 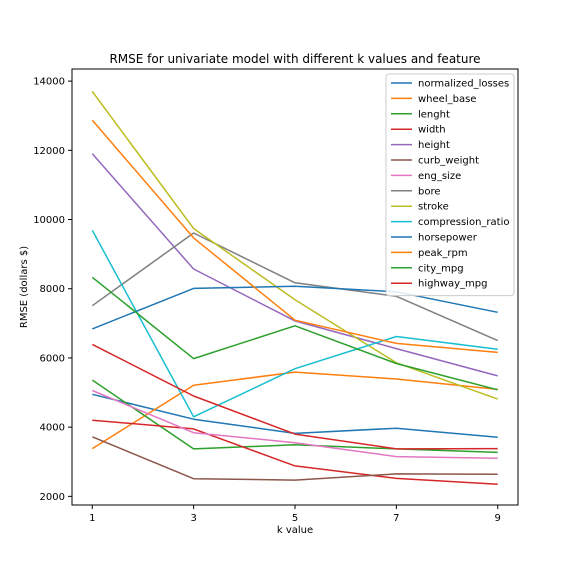 I want to click on series-line-bore, so click(x=295, y=287).